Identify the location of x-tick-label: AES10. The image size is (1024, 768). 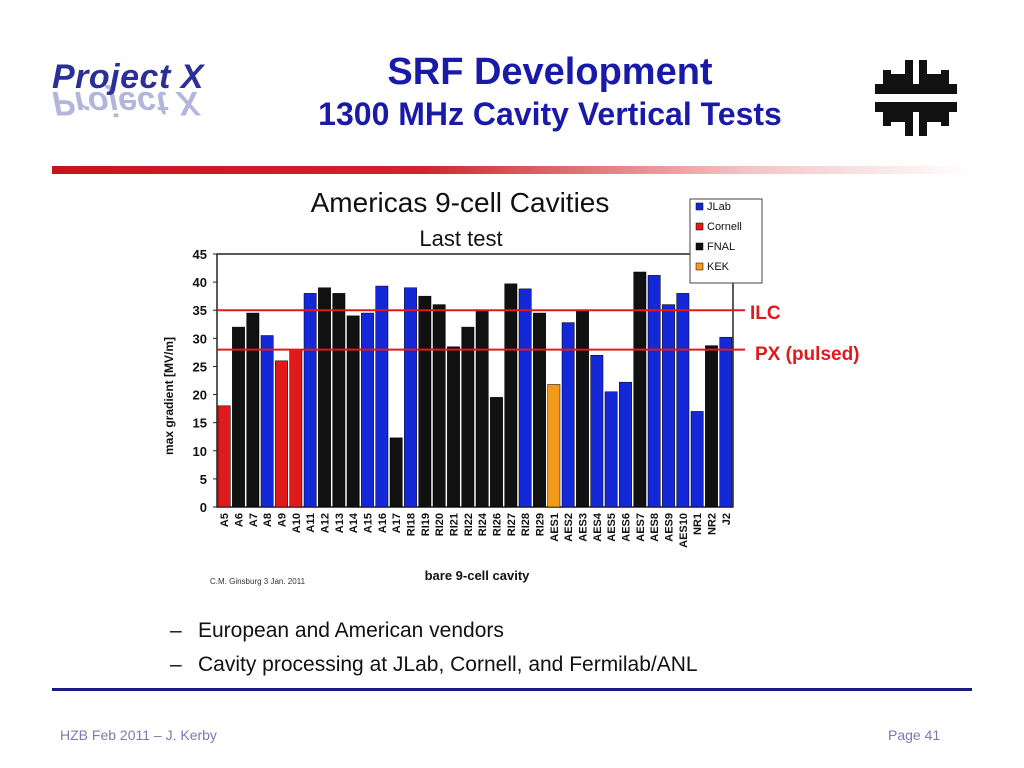
(684, 530).